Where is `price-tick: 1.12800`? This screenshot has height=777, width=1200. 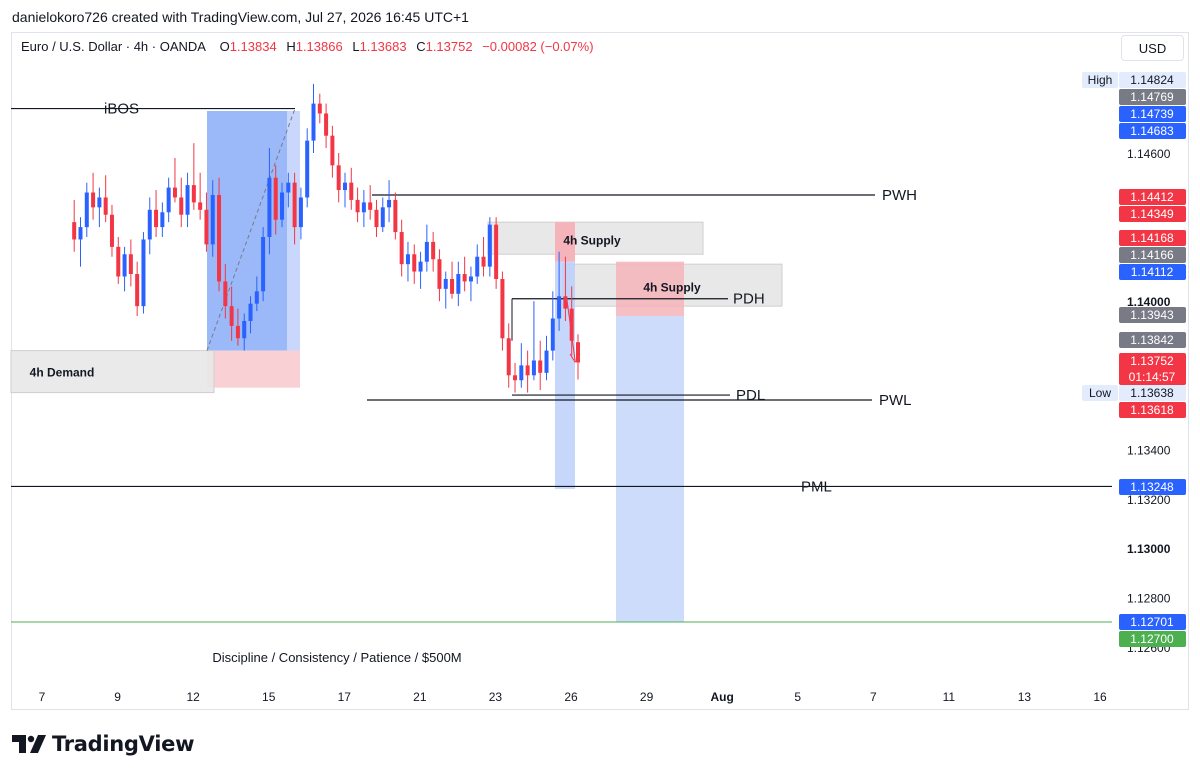 price-tick: 1.12800 is located at coordinates (1149, 599).